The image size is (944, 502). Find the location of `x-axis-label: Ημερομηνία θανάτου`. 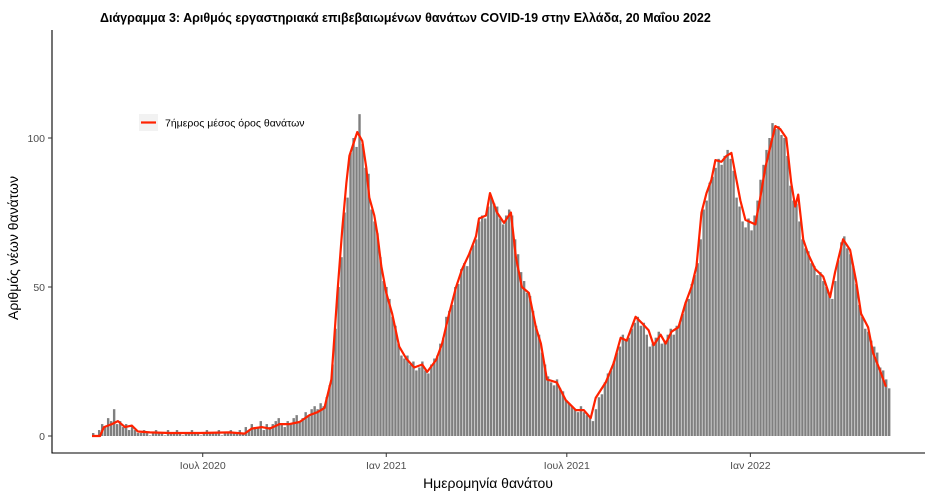

x-axis-label: Ημερομηνία θανάτου is located at coordinates (488, 483).